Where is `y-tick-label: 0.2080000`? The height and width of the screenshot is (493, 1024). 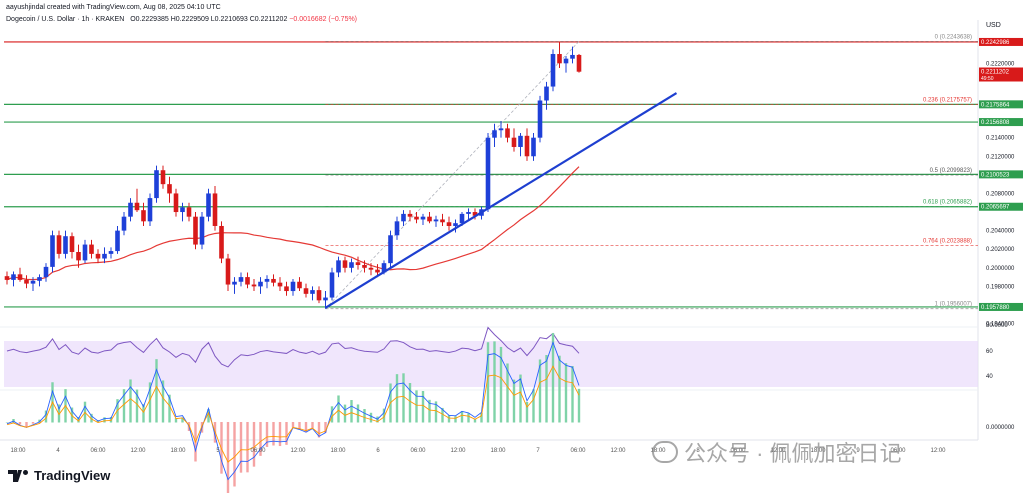 y-tick-label: 0.2080000 is located at coordinates (1000, 194).